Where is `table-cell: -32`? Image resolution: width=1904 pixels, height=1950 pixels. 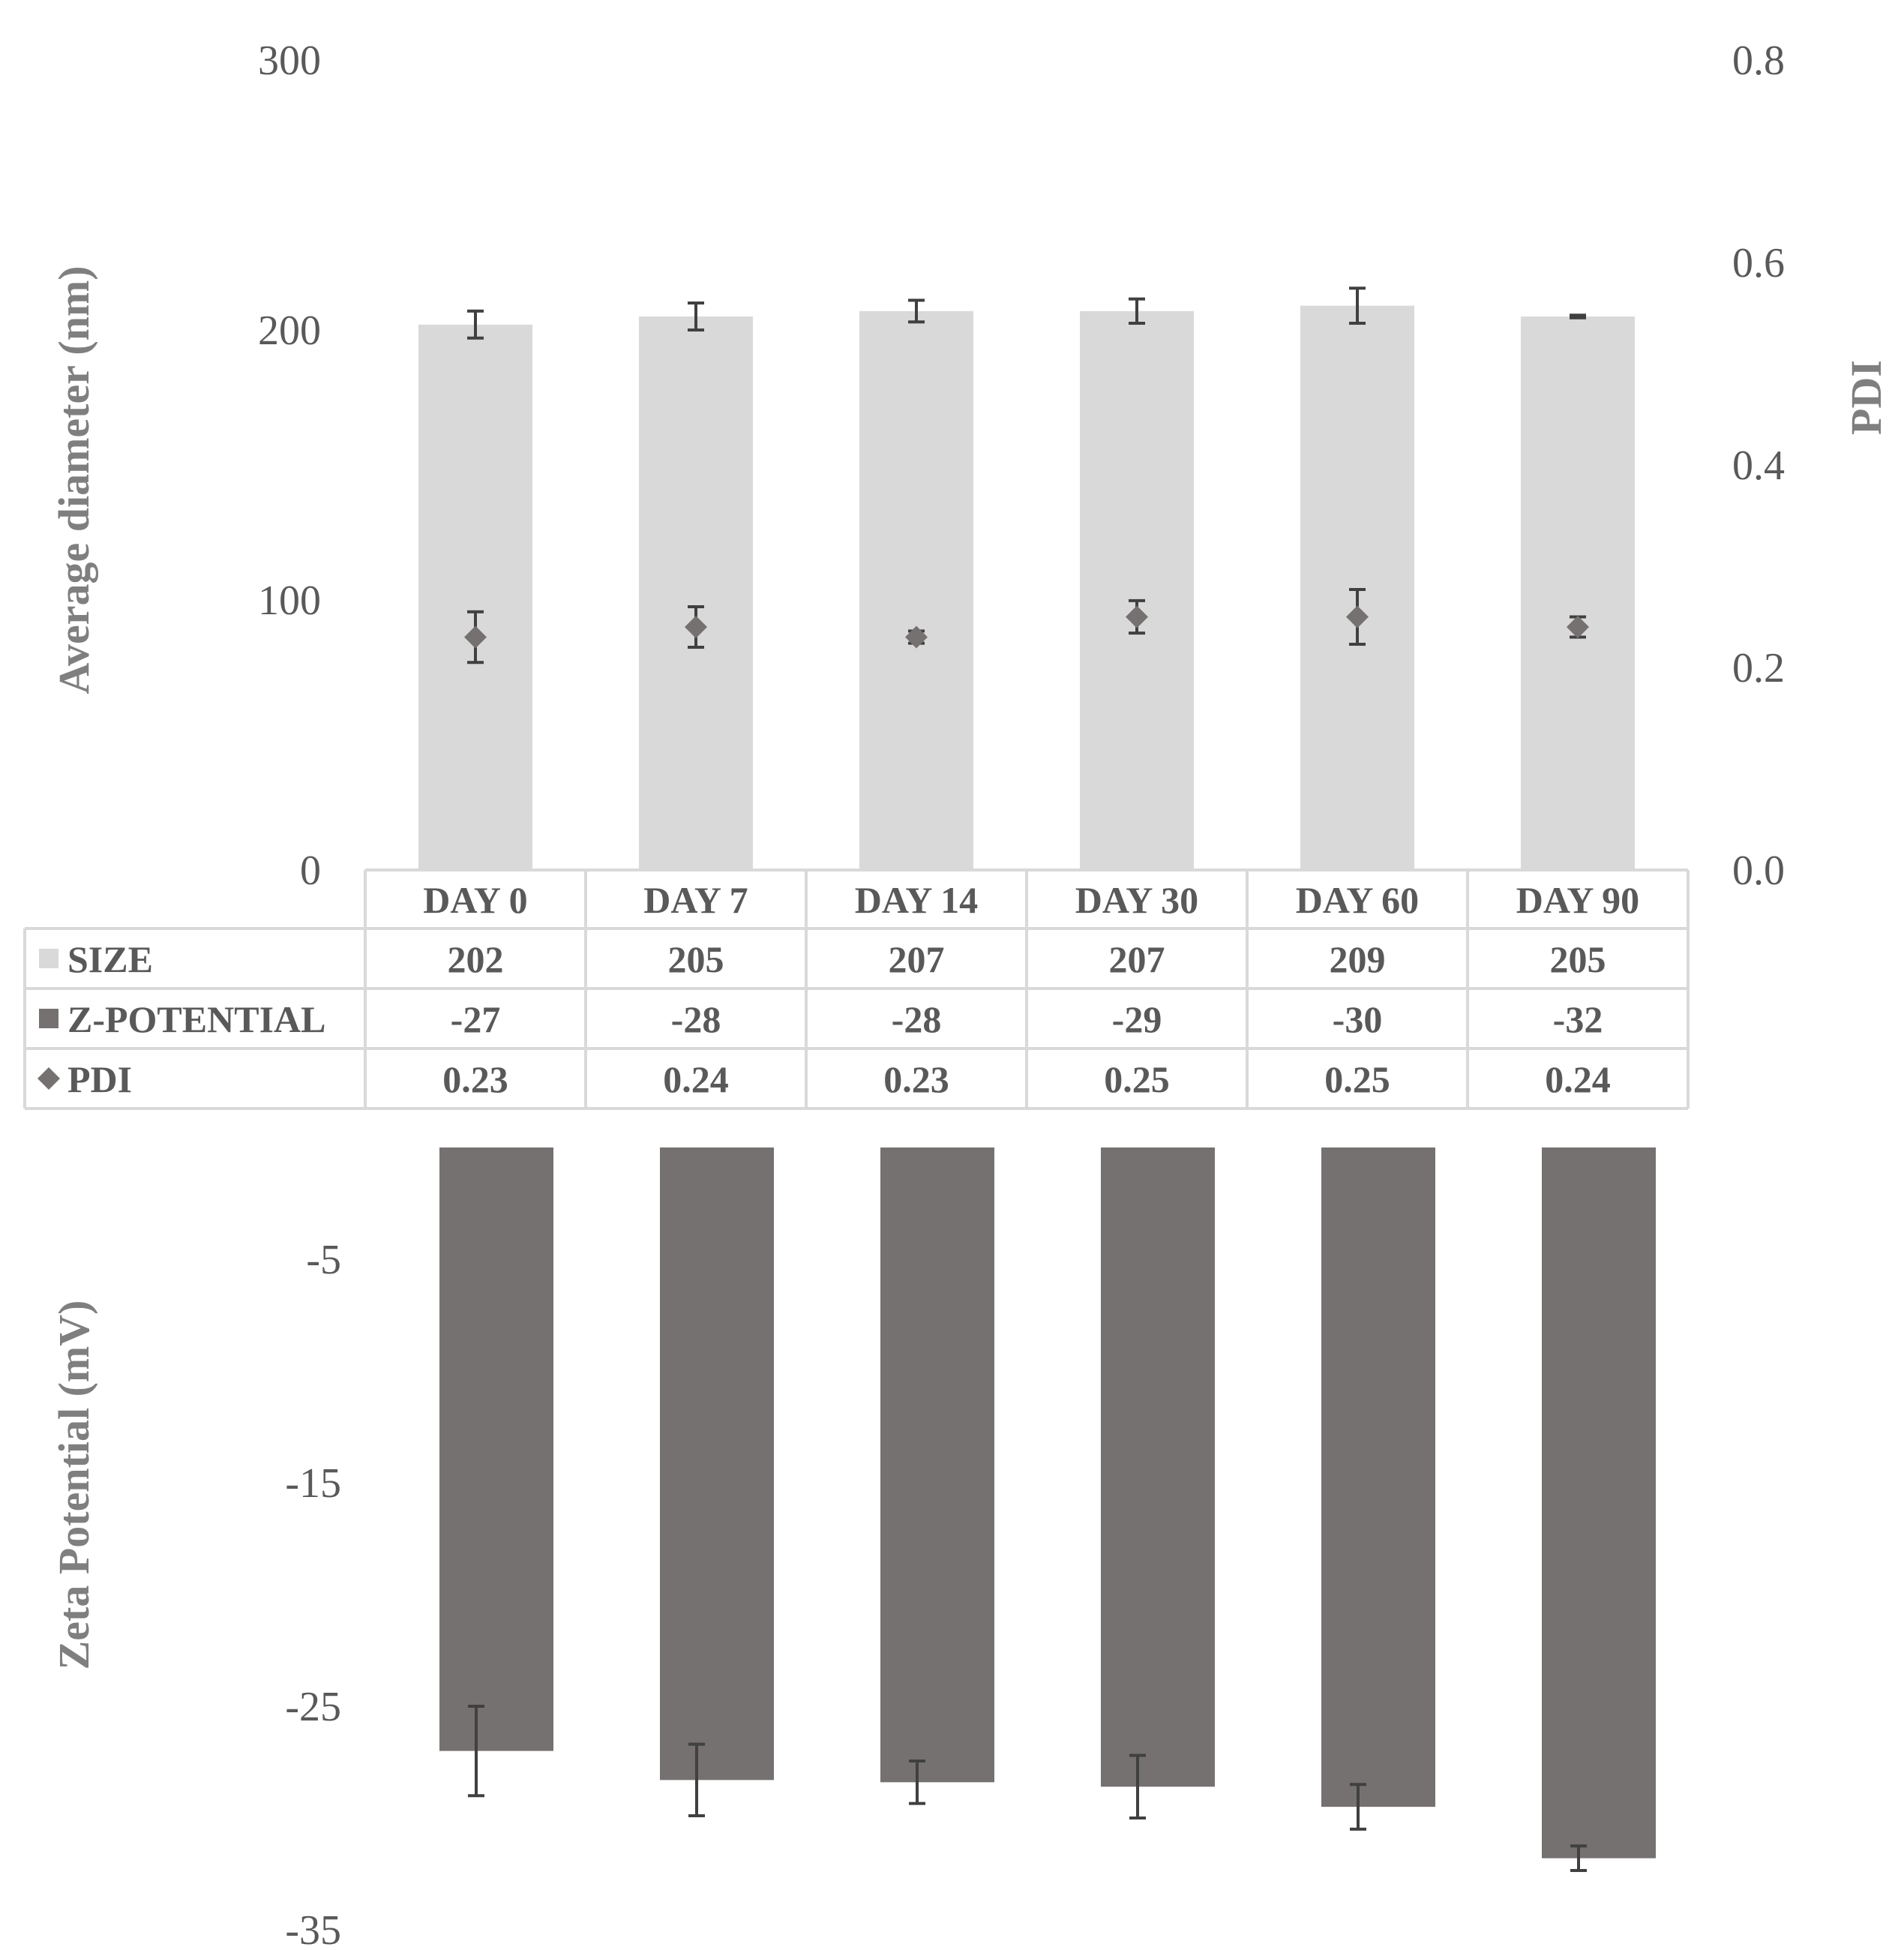
table-cell: -32 is located at coordinates (1578, 1019).